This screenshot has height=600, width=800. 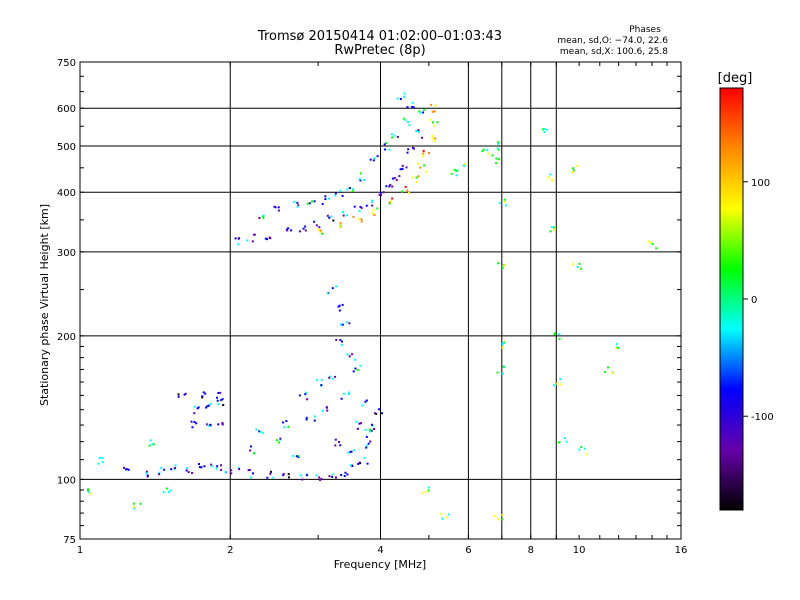 I want to click on x-tick-label: 8, so click(x=531, y=550).